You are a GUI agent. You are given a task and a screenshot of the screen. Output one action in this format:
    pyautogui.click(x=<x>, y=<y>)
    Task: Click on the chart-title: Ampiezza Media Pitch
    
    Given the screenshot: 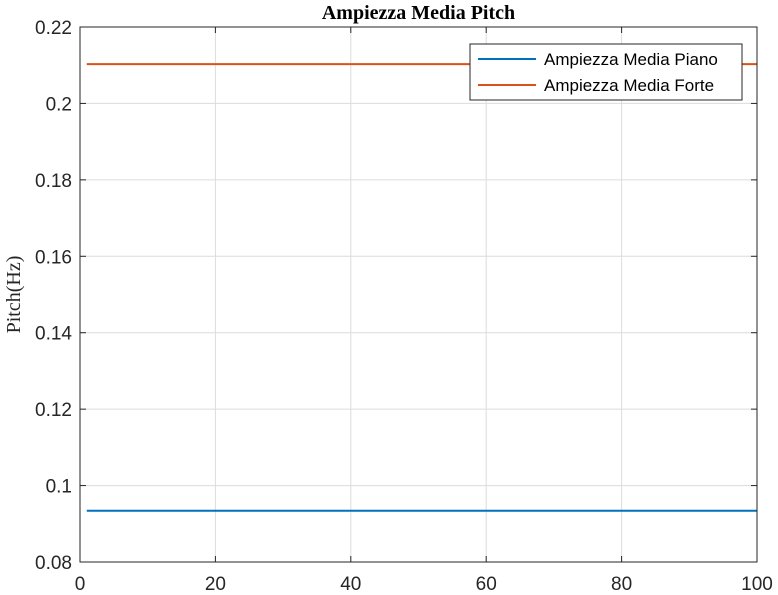 What is the action you would take?
    pyautogui.click(x=418, y=13)
    